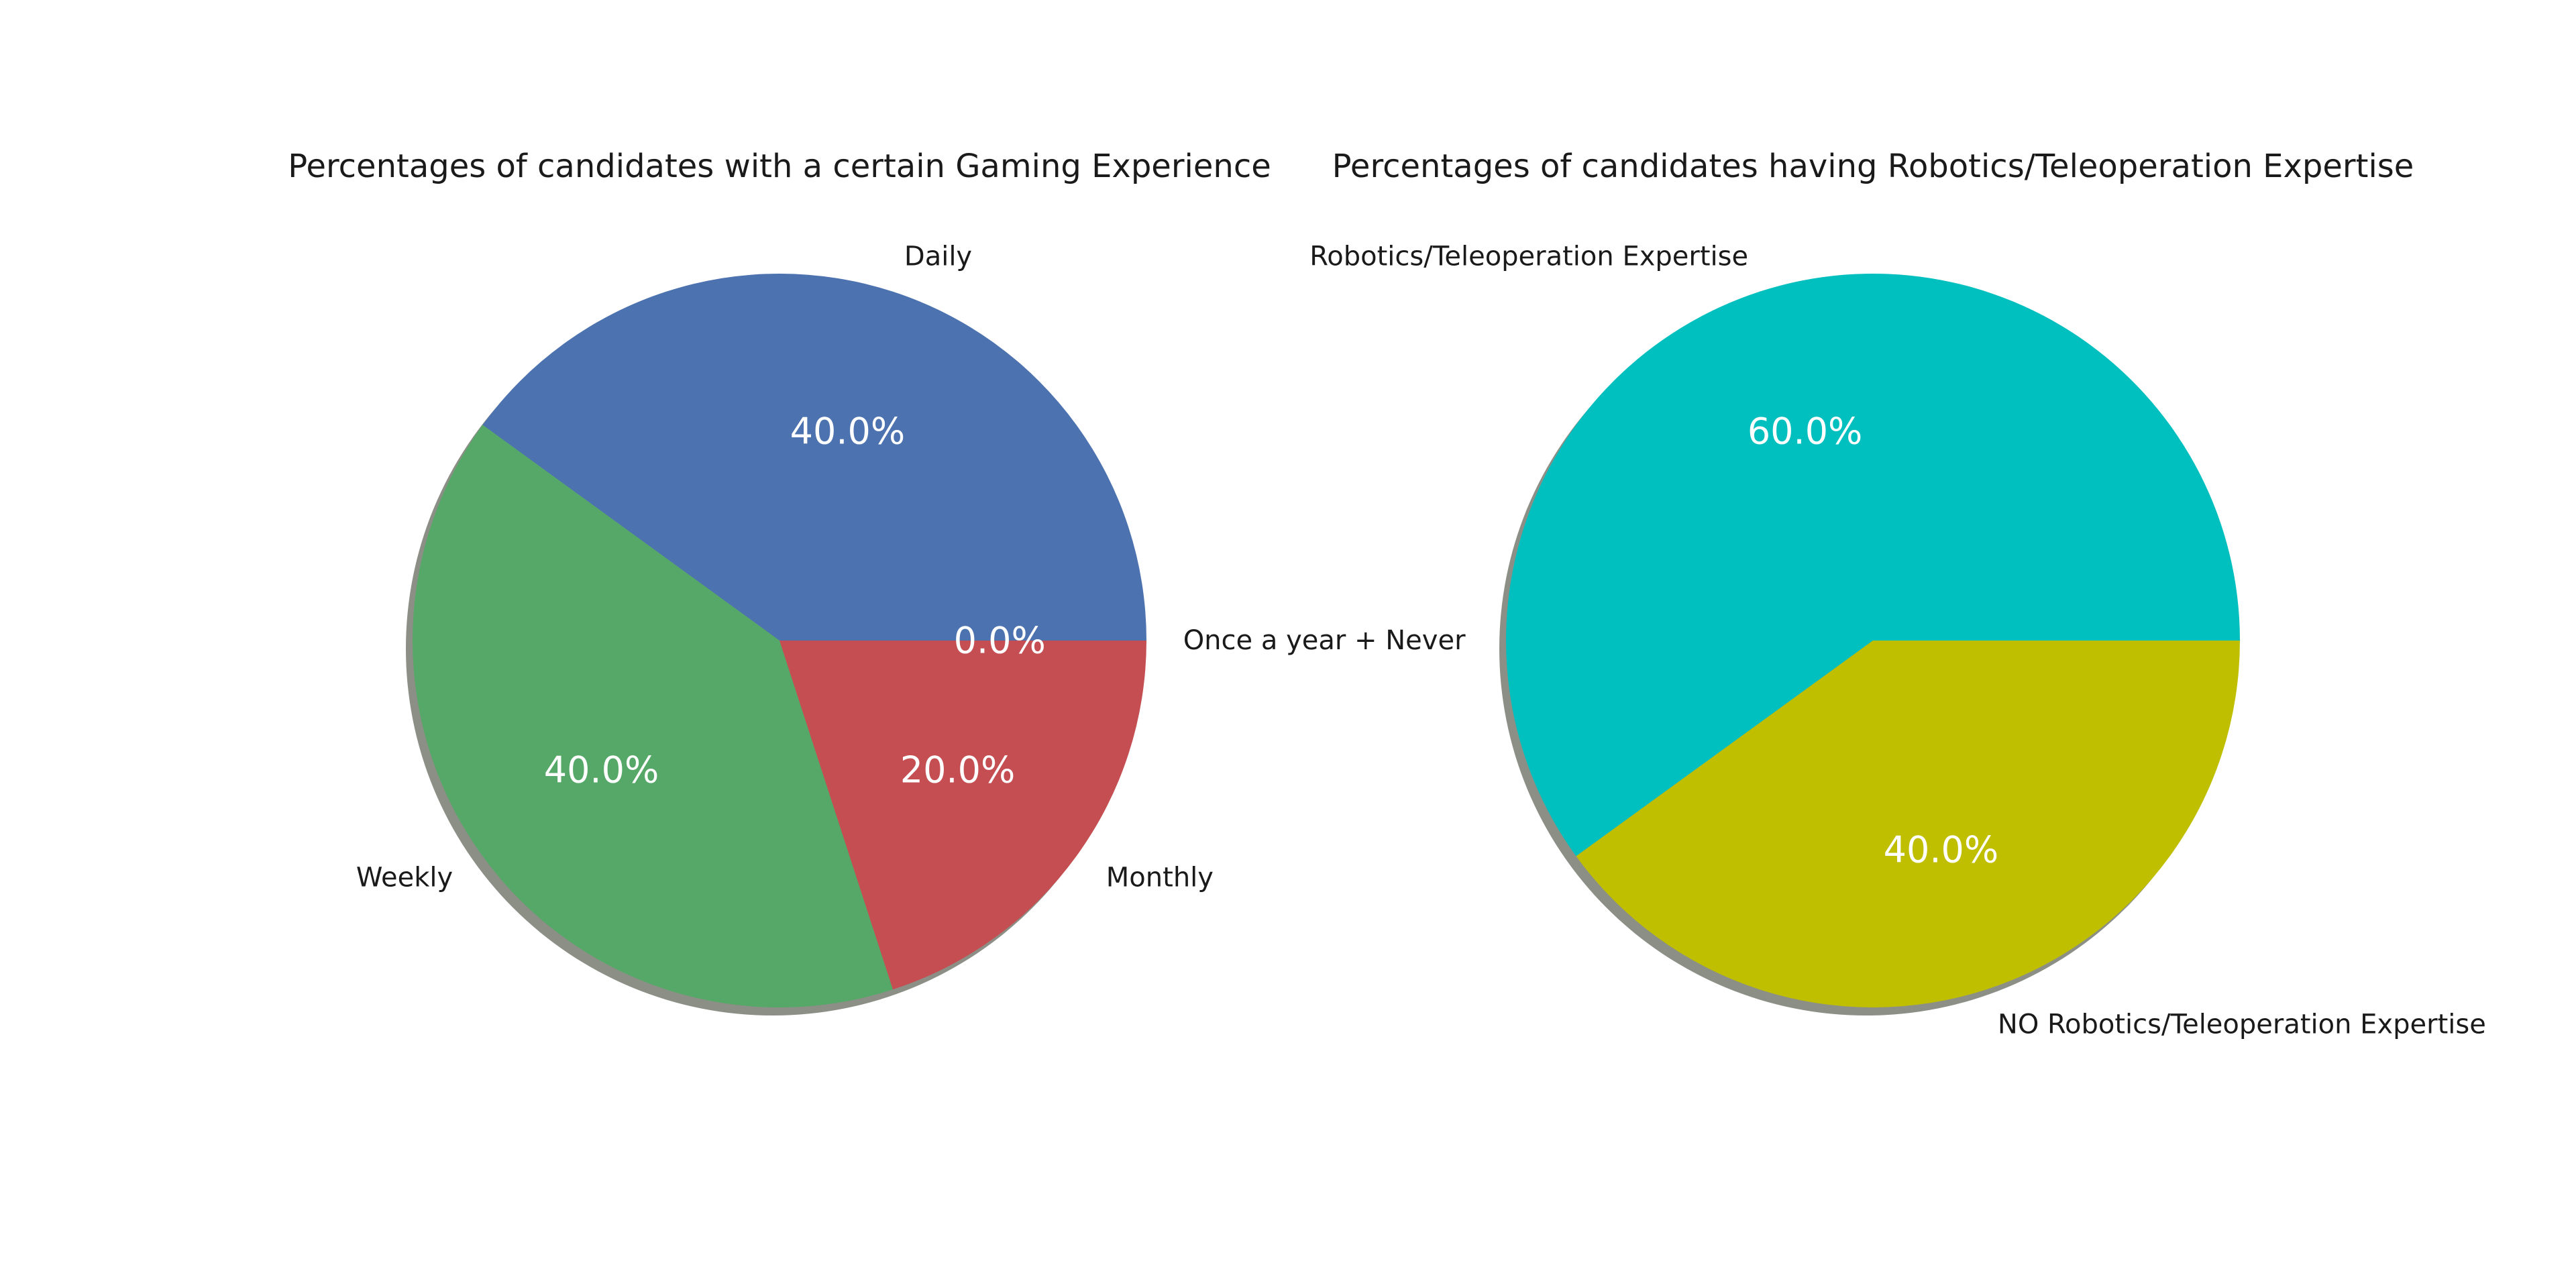 The image size is (2576, 1265). I want to click on pct-label-once-a-year-never: 0.0%, so click(1000, 641).